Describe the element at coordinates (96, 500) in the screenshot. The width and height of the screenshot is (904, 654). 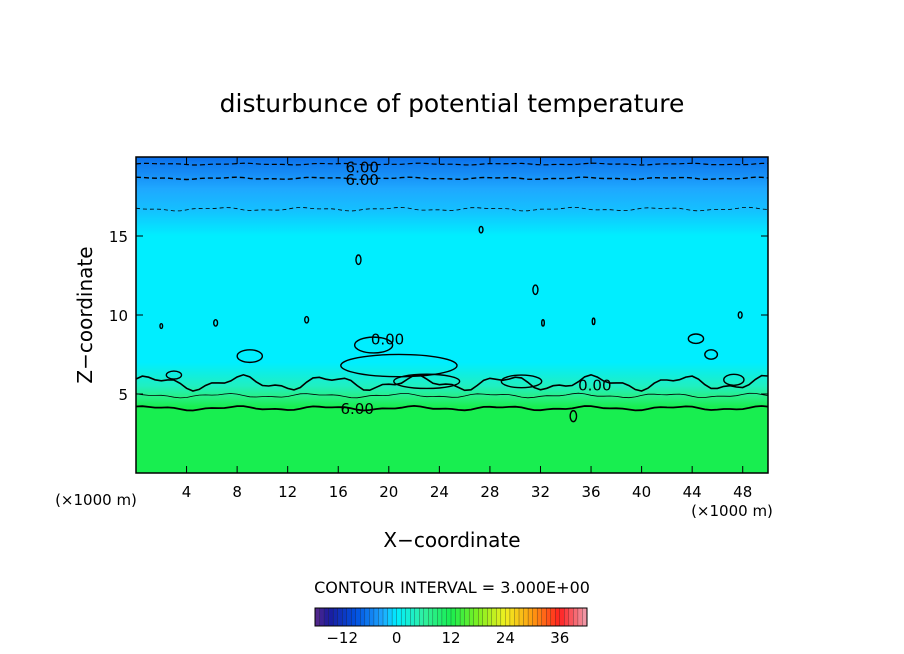
I see `x-unit-left: (×1000 m)` at that location.